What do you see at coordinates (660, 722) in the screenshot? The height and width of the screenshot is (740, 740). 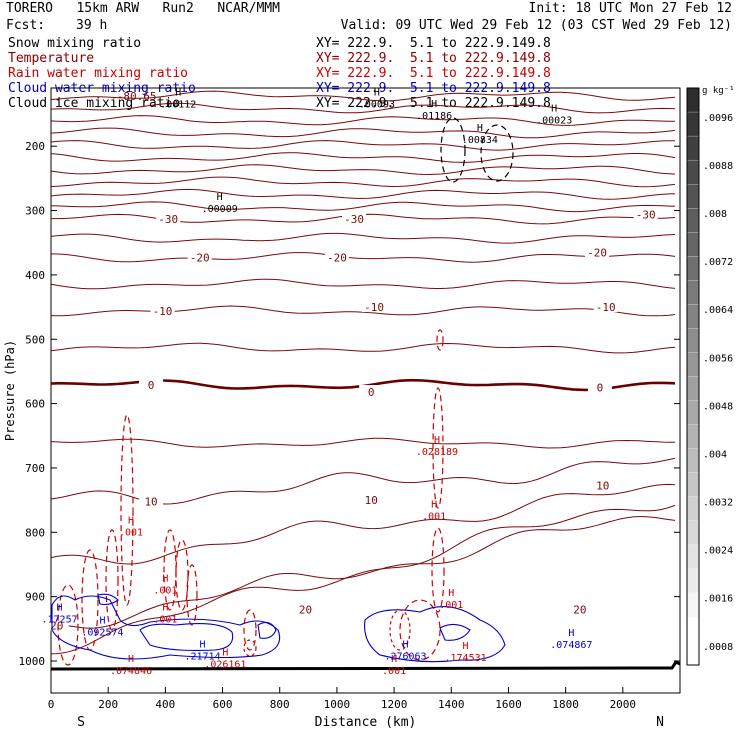 I see `x-axis-north-label: N` at bounding box center [660, 722].